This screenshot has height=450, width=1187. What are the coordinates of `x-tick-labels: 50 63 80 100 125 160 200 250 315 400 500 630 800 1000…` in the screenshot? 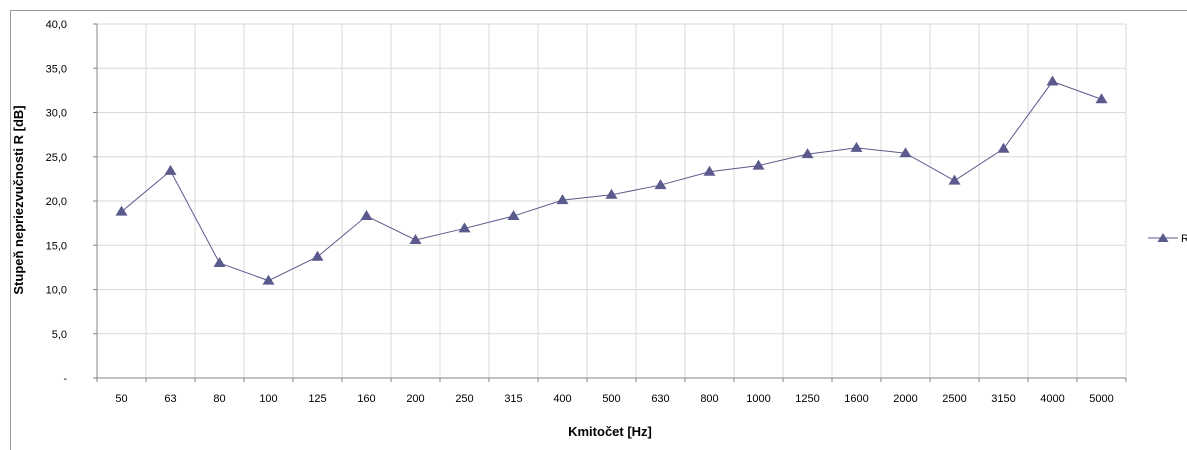 It's located at (614, 399).